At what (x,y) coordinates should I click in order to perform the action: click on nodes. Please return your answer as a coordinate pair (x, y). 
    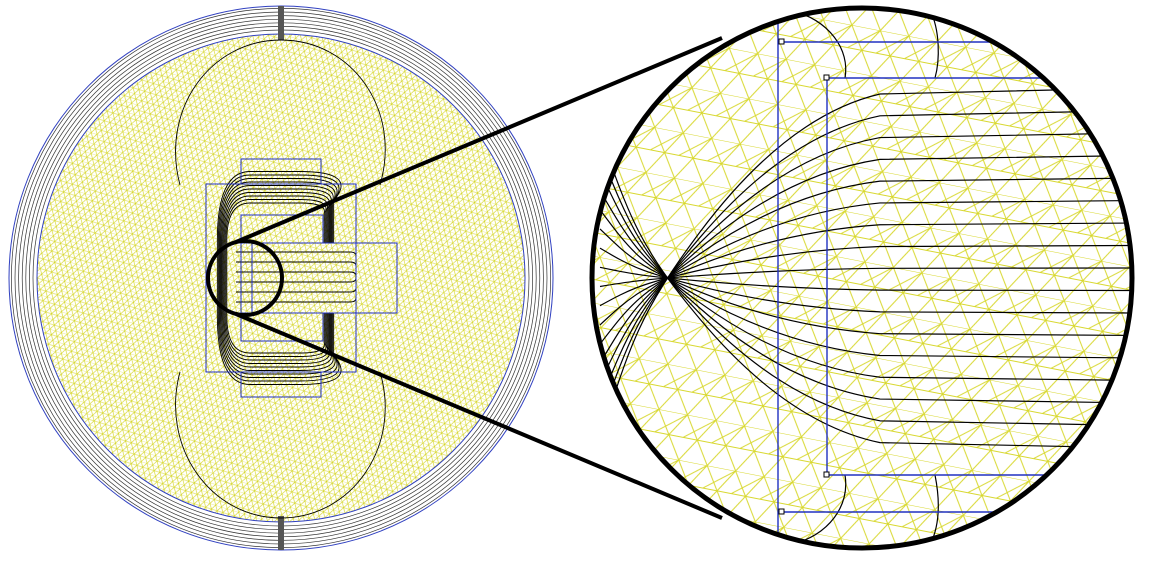
    Looking at the image, I should click on (804, 276).